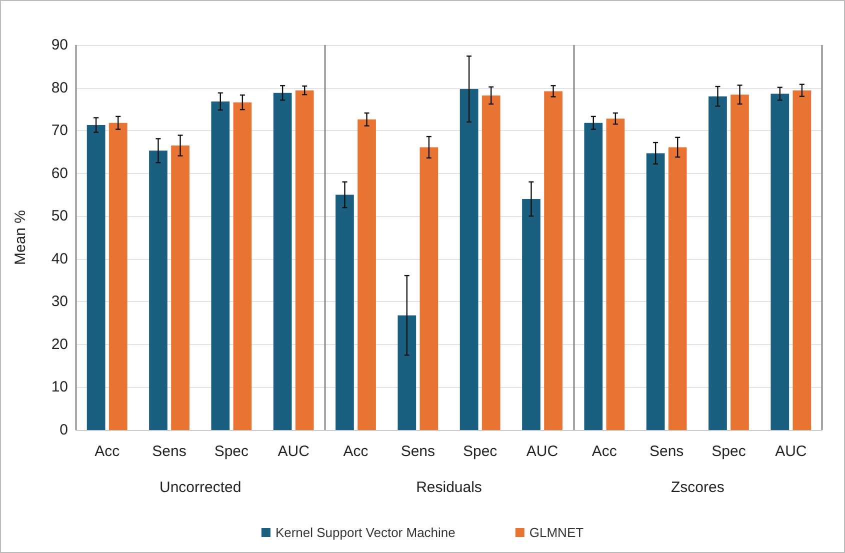 Image resolution: width=845 pixels, height=553 pixels. What do you see at coordinates (59, 259) in the screenshot?
I see `y-tick-label: 40` at bounding box center [59, 259].